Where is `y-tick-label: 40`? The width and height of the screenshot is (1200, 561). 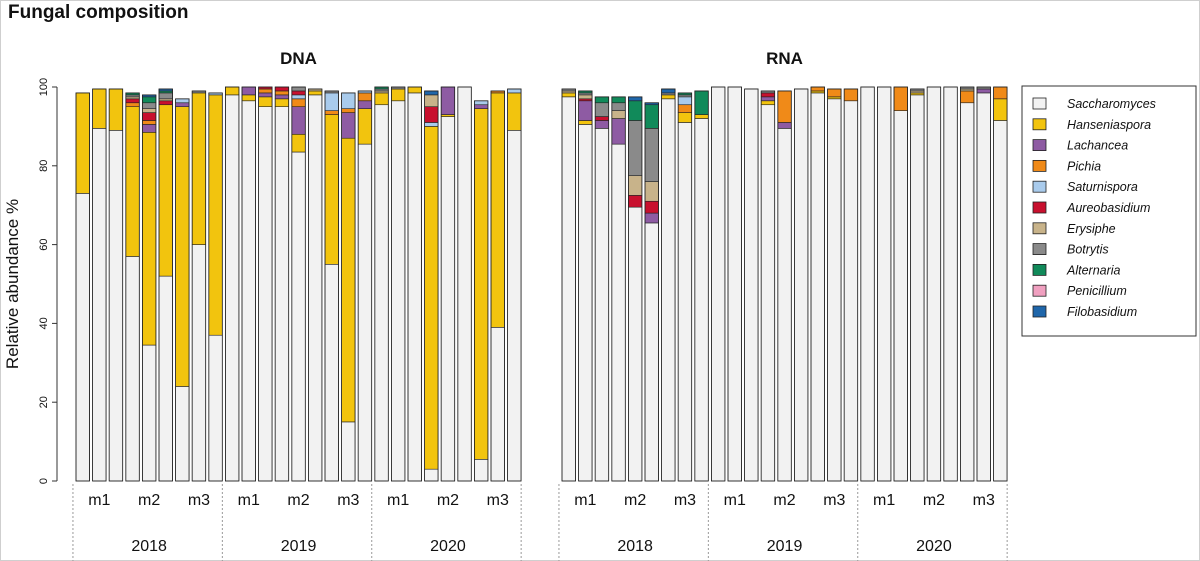 y-tick-label: 40 is located at coordinates (44, 323).